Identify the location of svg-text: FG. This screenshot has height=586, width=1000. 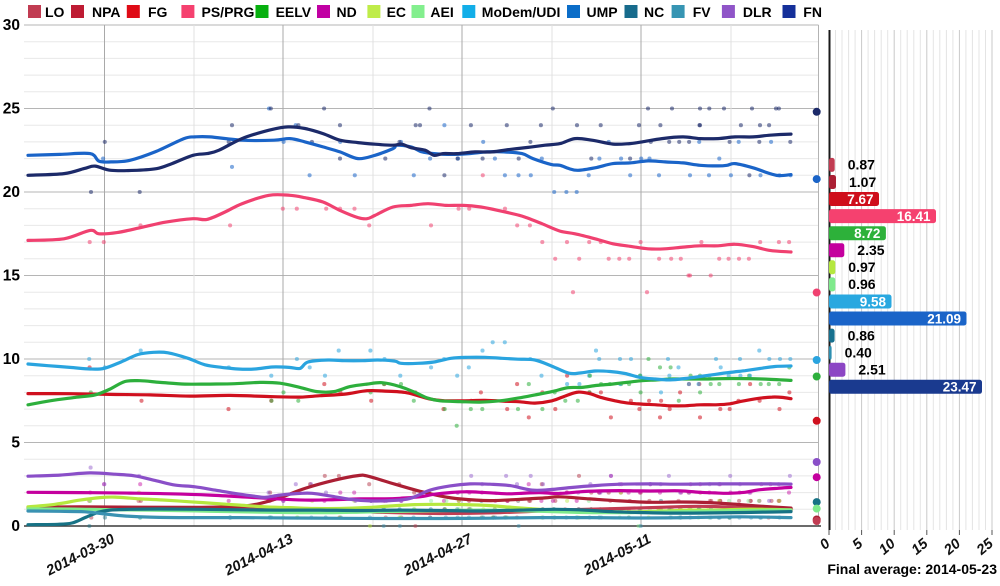
(158, 12).